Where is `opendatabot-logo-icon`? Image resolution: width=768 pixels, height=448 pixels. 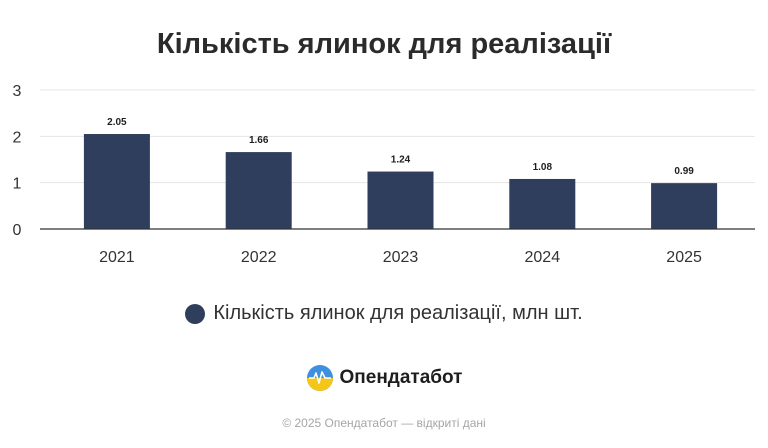 opendatabot-logo-icon is located at coordinates (319, 378).